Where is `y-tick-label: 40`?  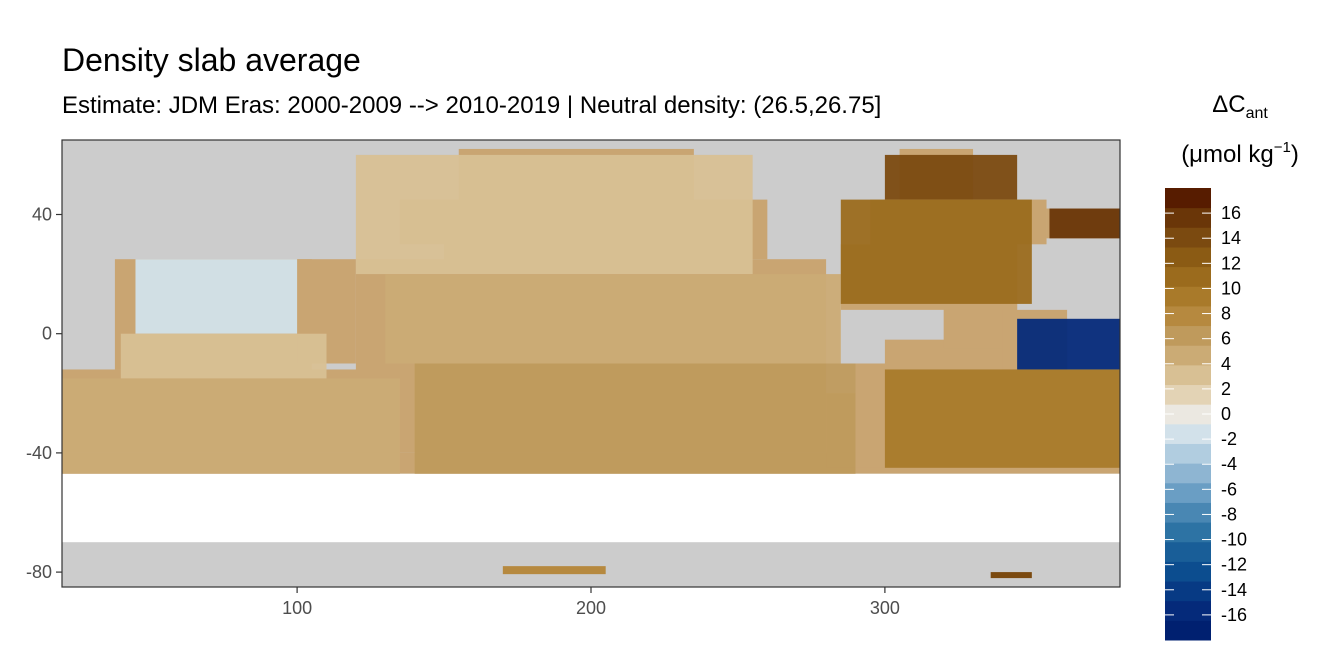 y-tick-label: 40 is located at coordinates (42, 215).